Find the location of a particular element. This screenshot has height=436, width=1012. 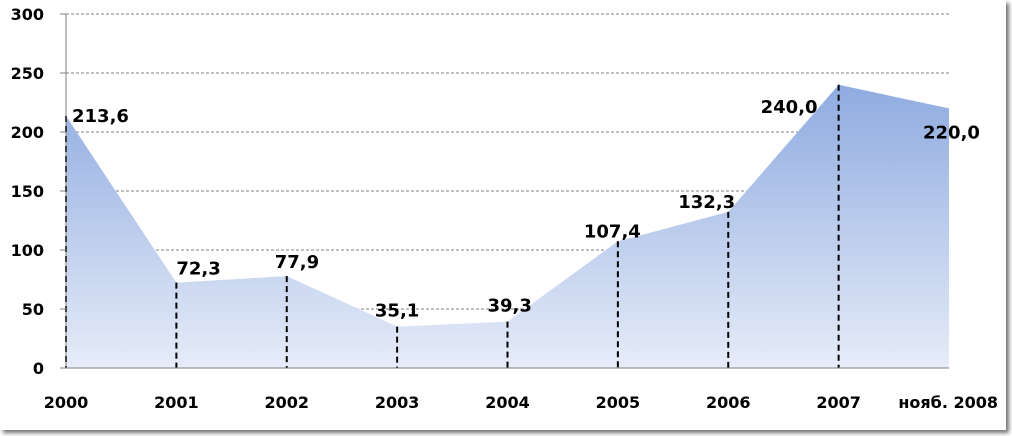

x-tick-label-2002: 2002 is located at coordinates (286, 402).